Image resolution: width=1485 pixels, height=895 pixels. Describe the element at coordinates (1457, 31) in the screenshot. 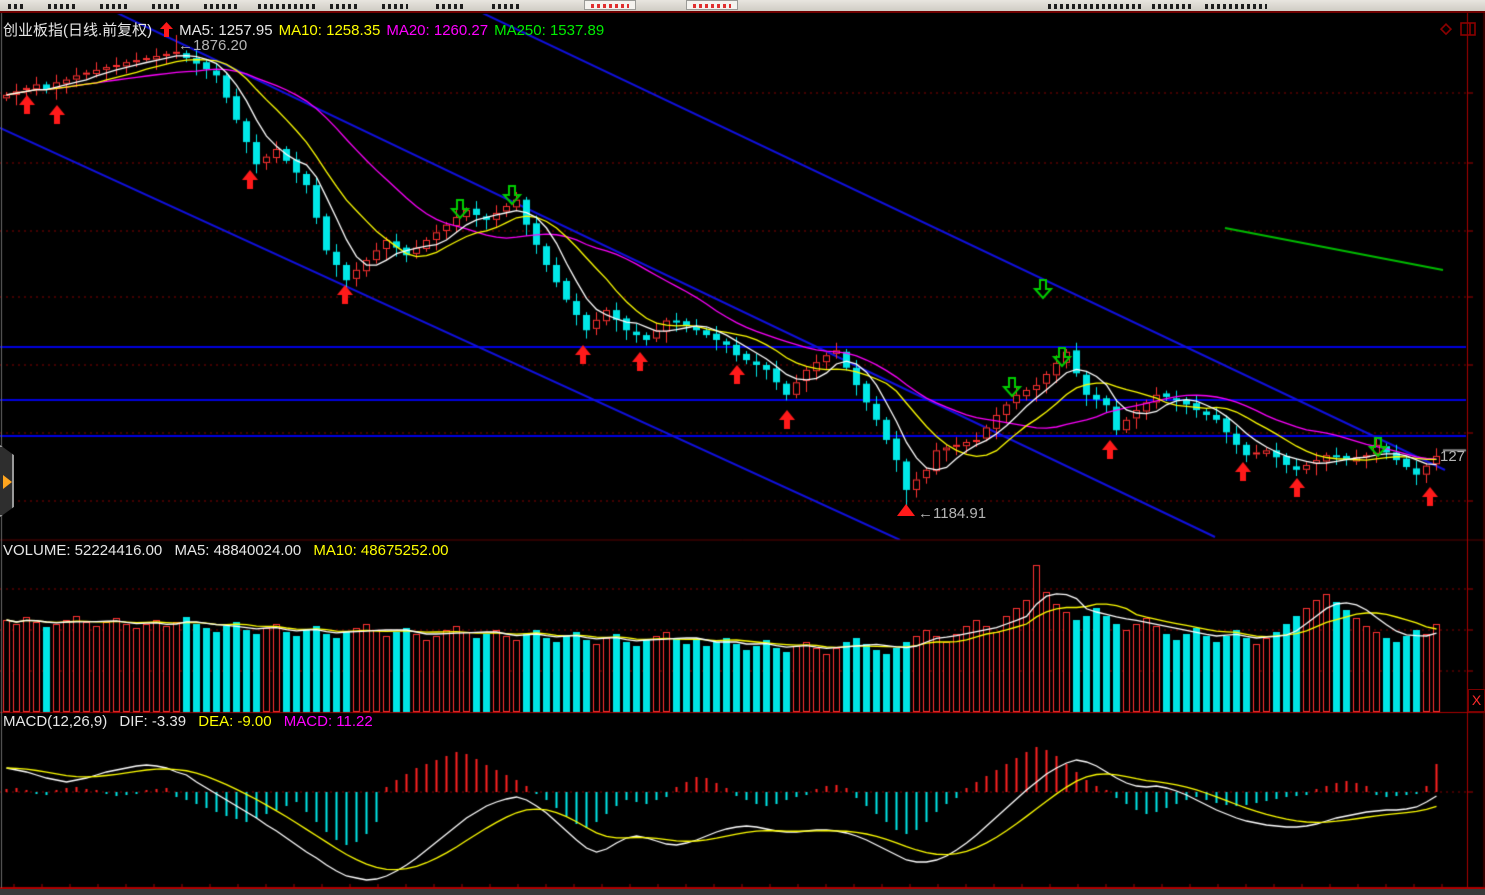

I see `chart-corner-controls` at that location.